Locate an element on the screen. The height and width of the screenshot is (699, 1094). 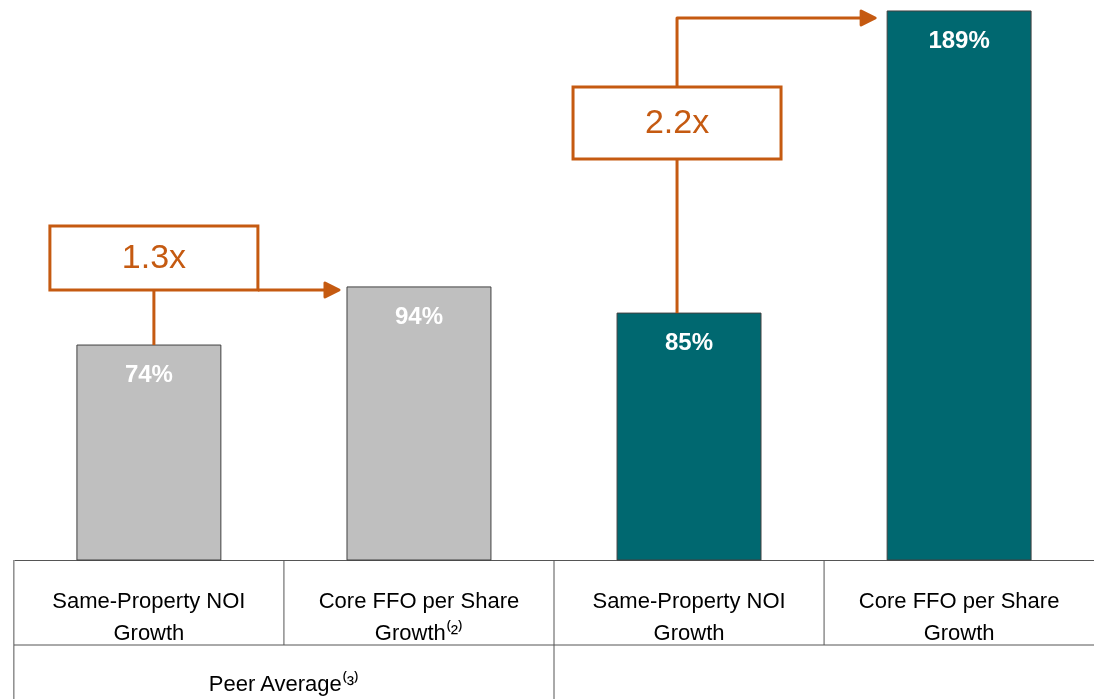
text: Peer Average⁽³⁾ is located at coordinates (284, 683).